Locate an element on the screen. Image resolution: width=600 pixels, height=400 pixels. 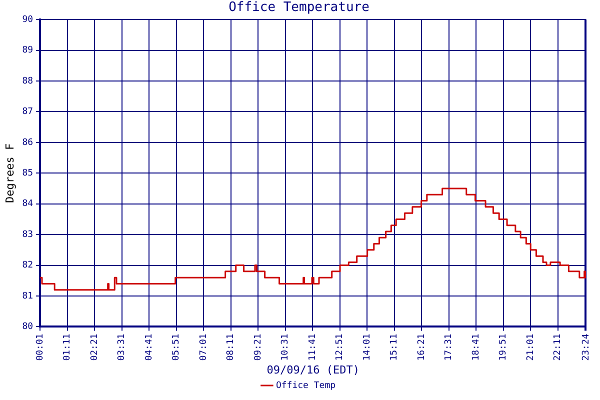
x-tick-label: 15:11 is located at coordinates (395, 347).